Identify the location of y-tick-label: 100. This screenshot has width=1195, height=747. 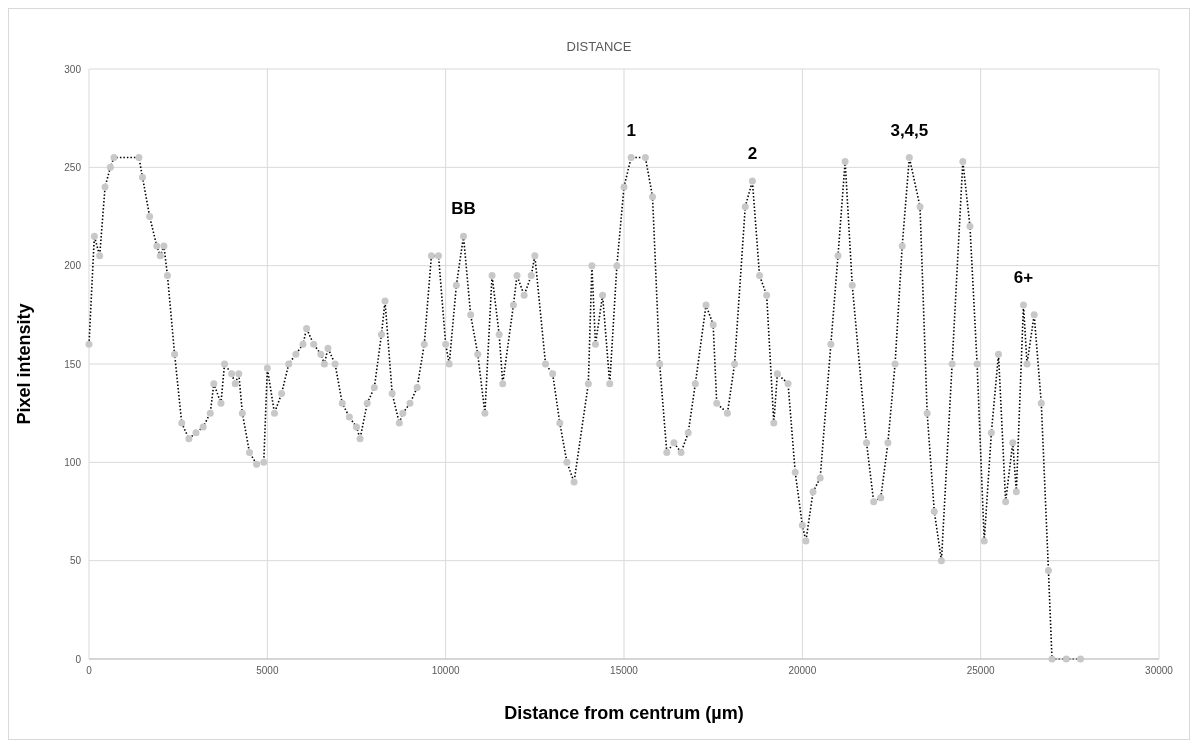
(73, 462).